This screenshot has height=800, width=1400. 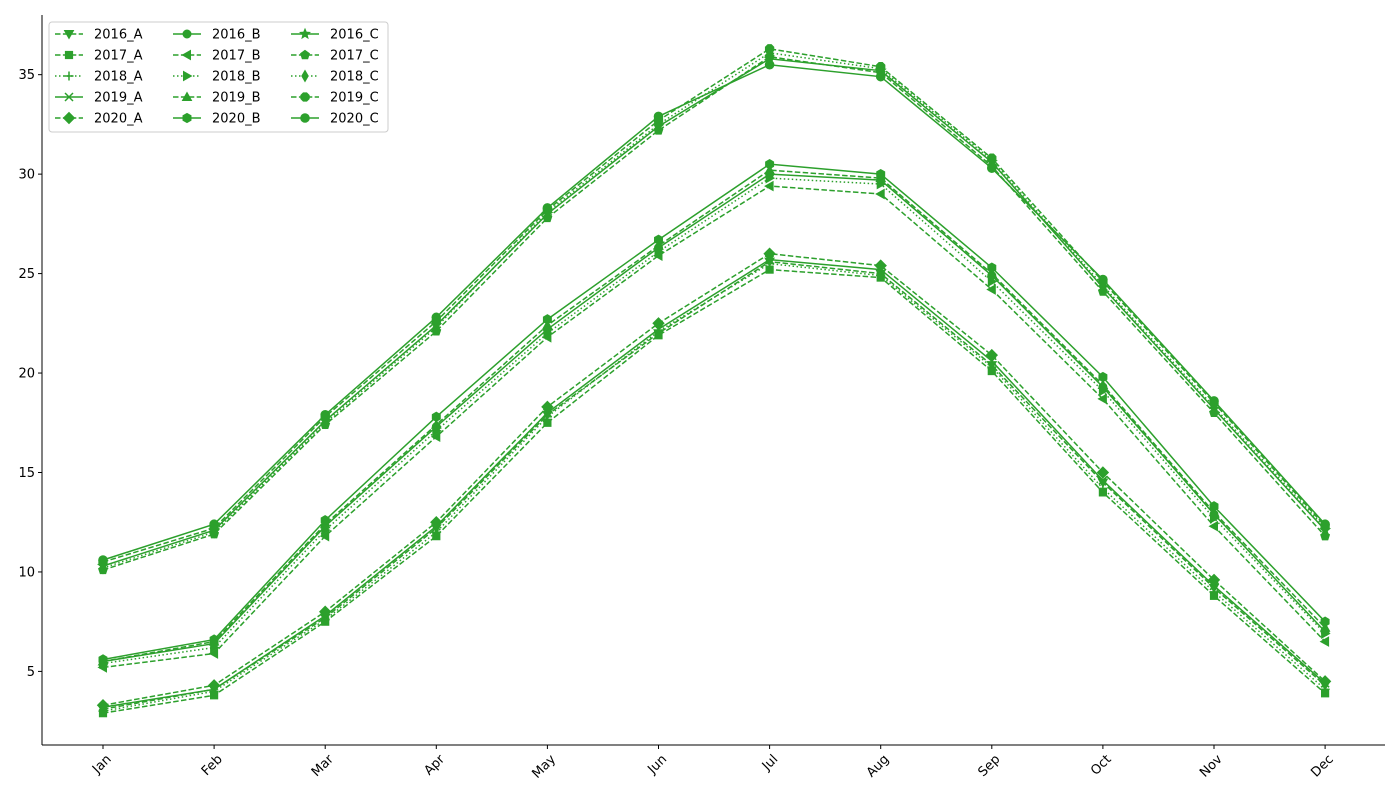 What do you see at coordinates (101, 764) in the screenshot?
I see `x-tick-label: Jan` at bounding box center [101, 764].